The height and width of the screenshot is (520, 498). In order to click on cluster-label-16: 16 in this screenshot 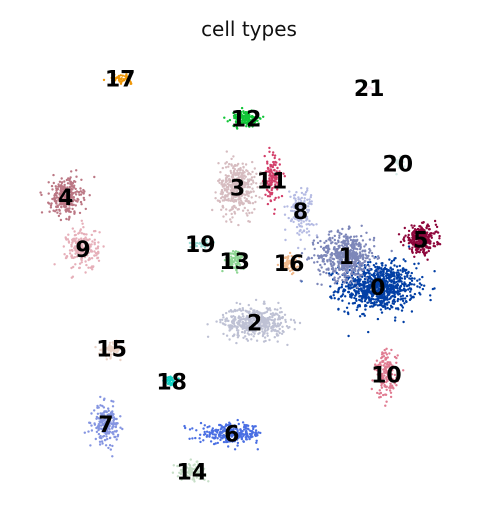, I will do `click(289, 264)`.